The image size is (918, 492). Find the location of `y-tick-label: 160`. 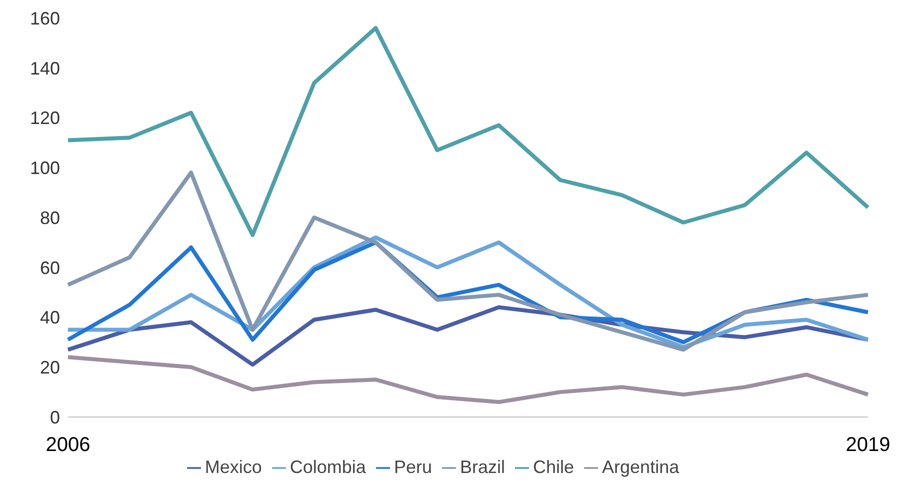

y-tick-label: 160 is located at coordinates (45, 18).